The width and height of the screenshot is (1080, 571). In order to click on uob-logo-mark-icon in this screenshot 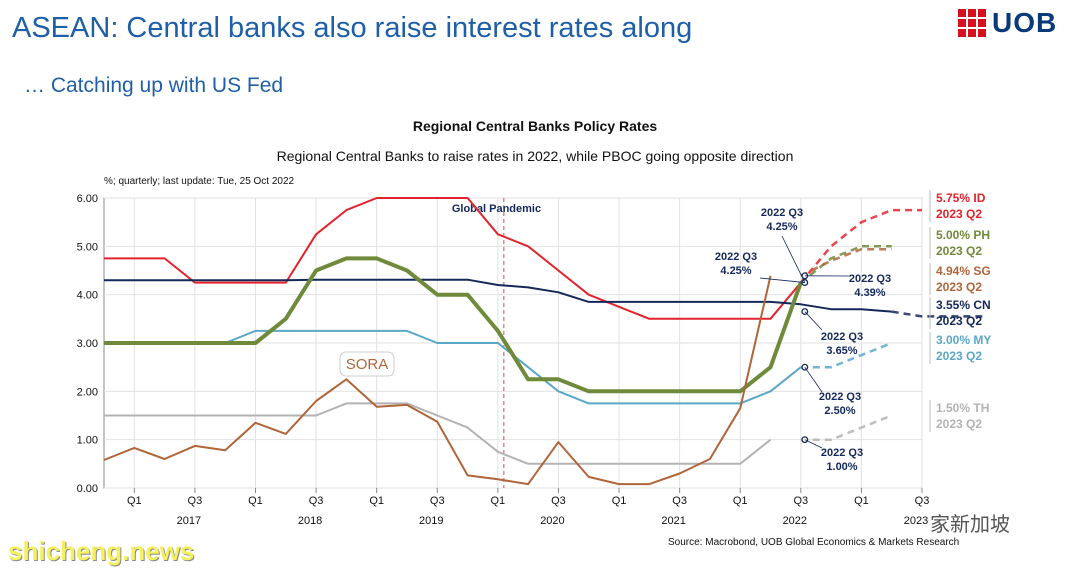, I will do `click(972, 23)`.